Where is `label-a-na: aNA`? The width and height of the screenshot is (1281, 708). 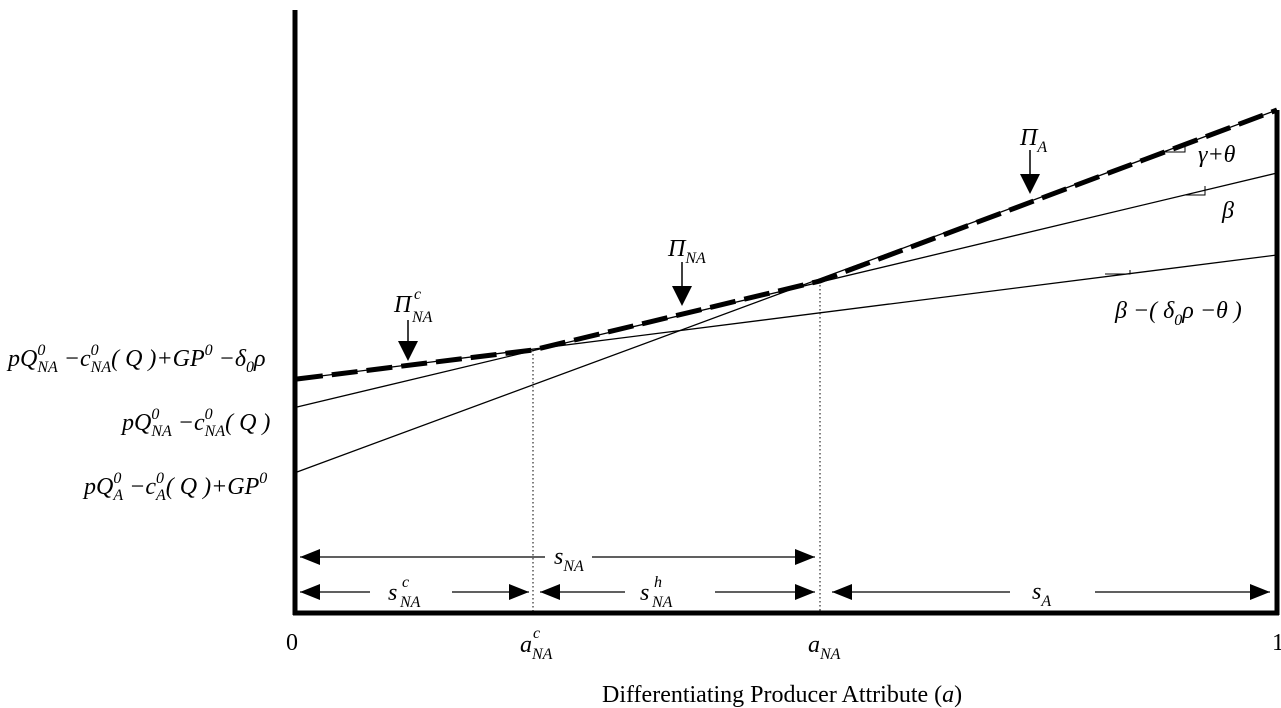 label-a-na: aNA is located at coordinates (824, 647).